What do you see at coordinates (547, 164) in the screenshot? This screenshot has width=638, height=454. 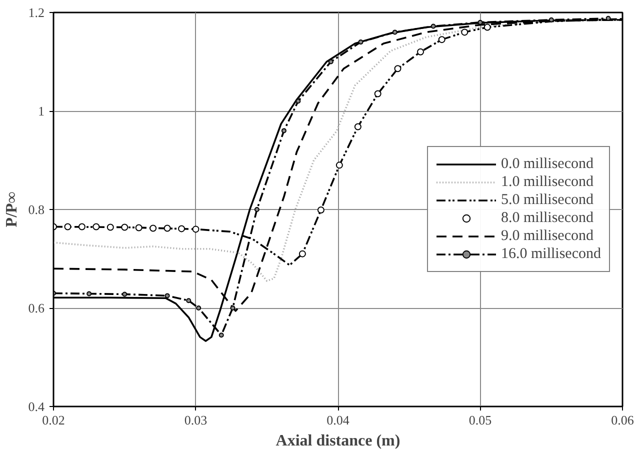 I see `legend-label: 0.0 millisecond` at bounding box center [547, 164].